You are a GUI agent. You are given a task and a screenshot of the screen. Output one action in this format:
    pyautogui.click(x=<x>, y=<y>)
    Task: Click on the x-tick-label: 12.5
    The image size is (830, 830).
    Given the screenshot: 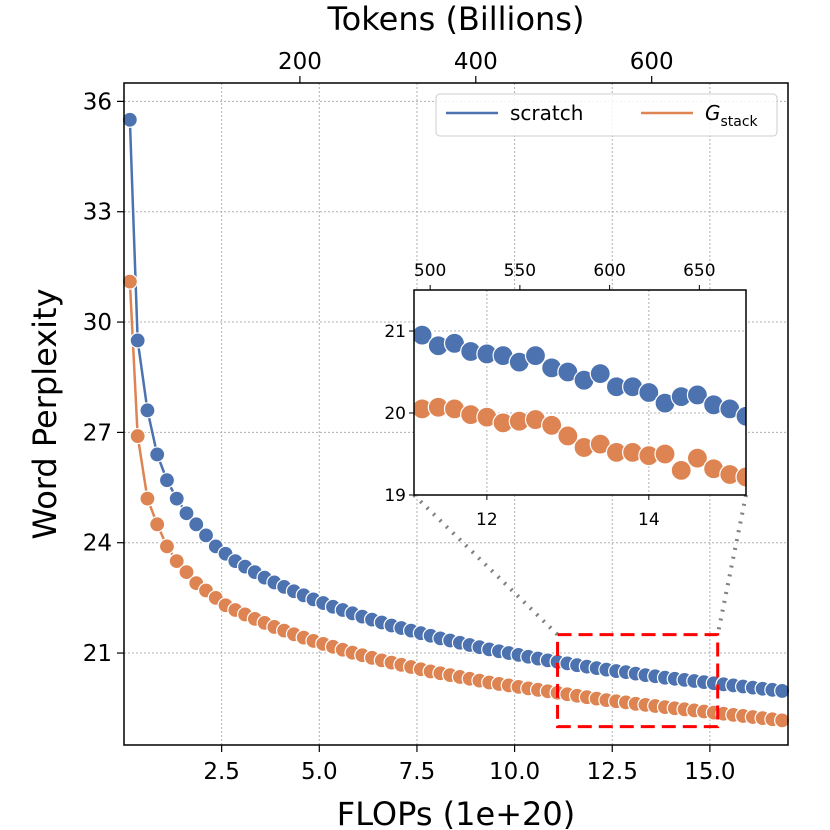 What is the action you would take?
    pyautogui.click(x=612, y=772)
    